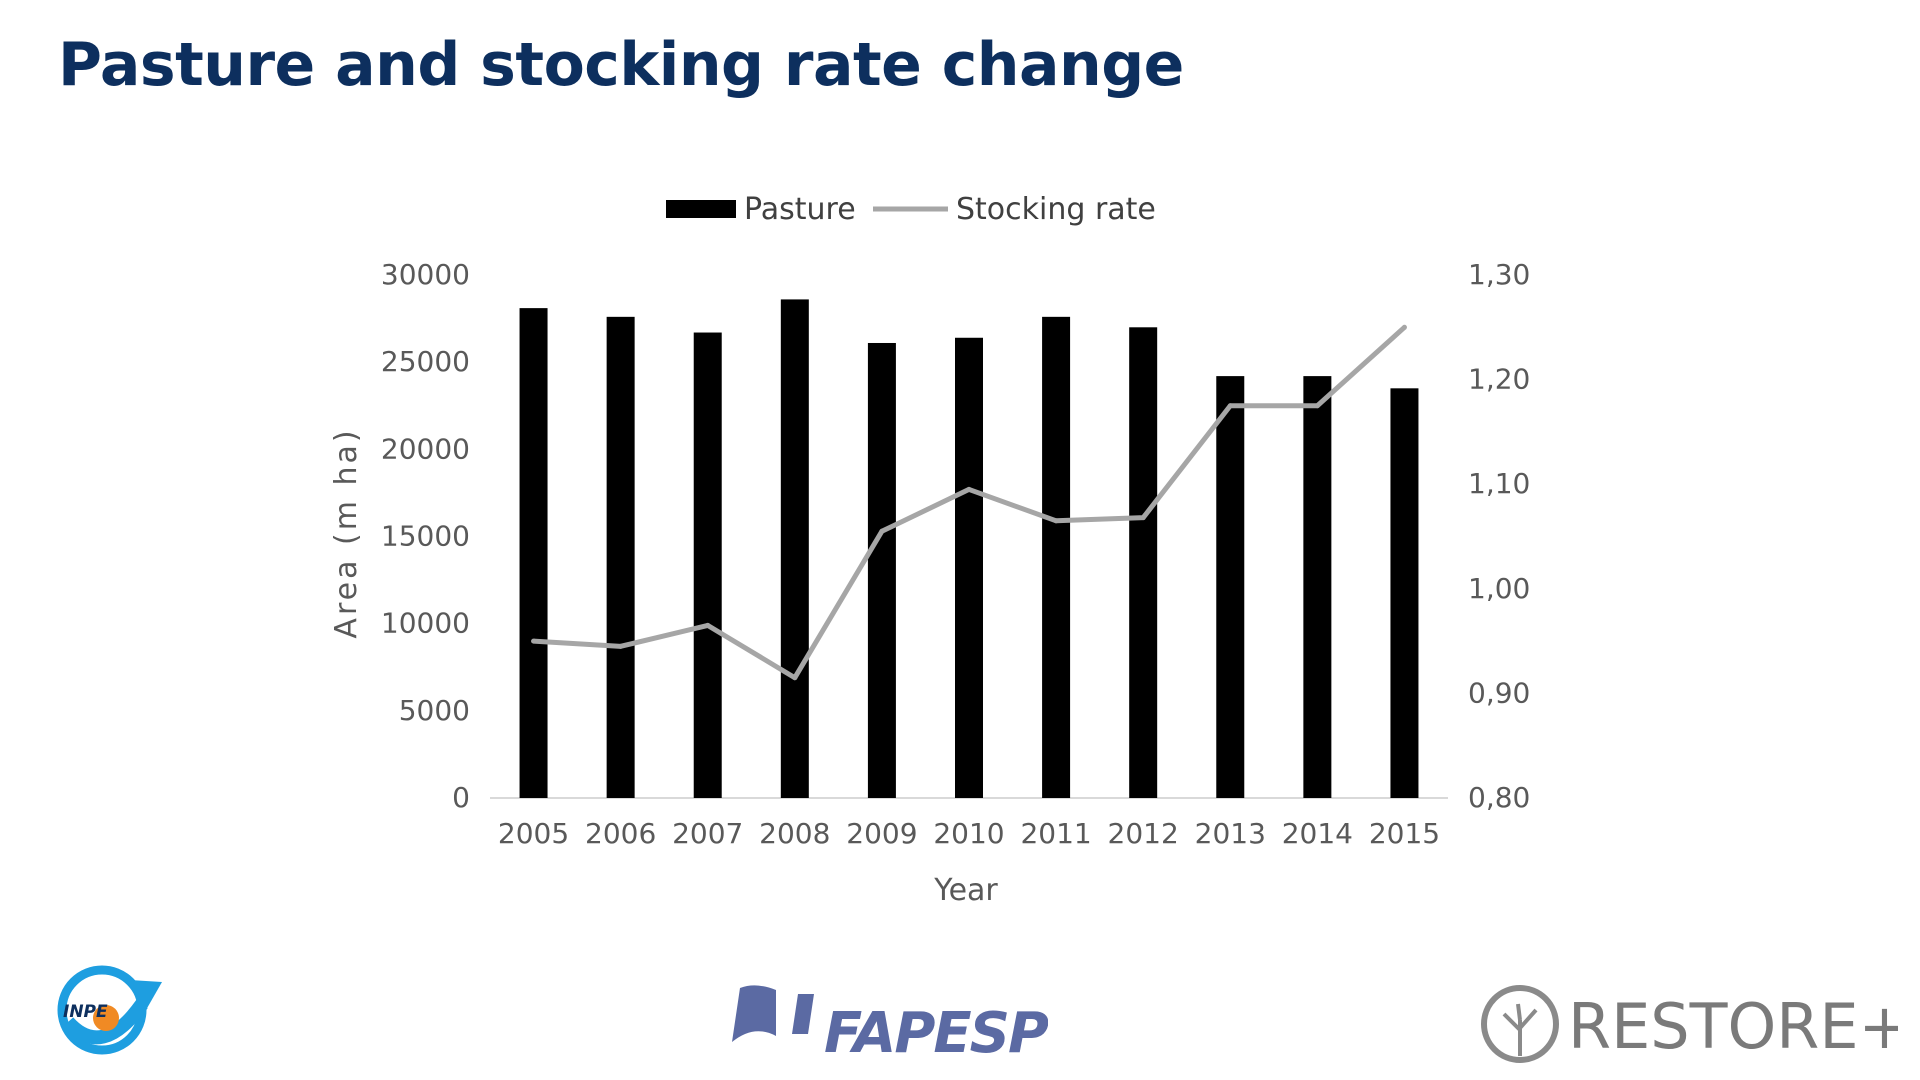 Image resolution: width=1920 pixels, height=1080 pixels. I want to click on y-axis-right: 0,80 0,90 1,00 1,10 1,20 1,30, so click(1499, 536).